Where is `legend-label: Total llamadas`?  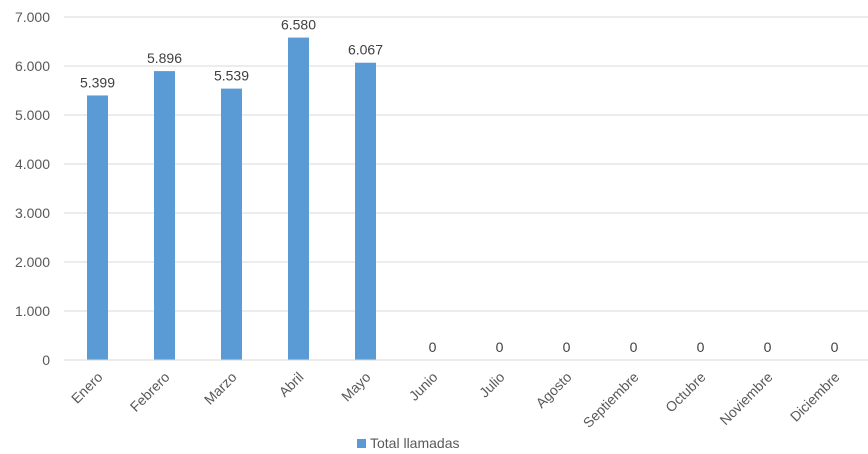 legend-label: Total llamadas is located at coordinates (415, 443).